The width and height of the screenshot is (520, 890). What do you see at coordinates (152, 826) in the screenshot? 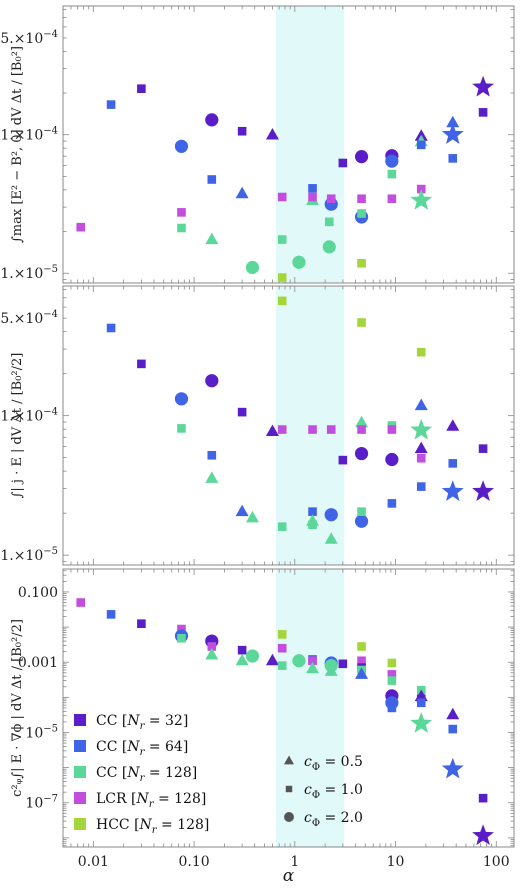
I see `legend-entry: HCC [Nr = 128]` at bounding box center [152, 826].